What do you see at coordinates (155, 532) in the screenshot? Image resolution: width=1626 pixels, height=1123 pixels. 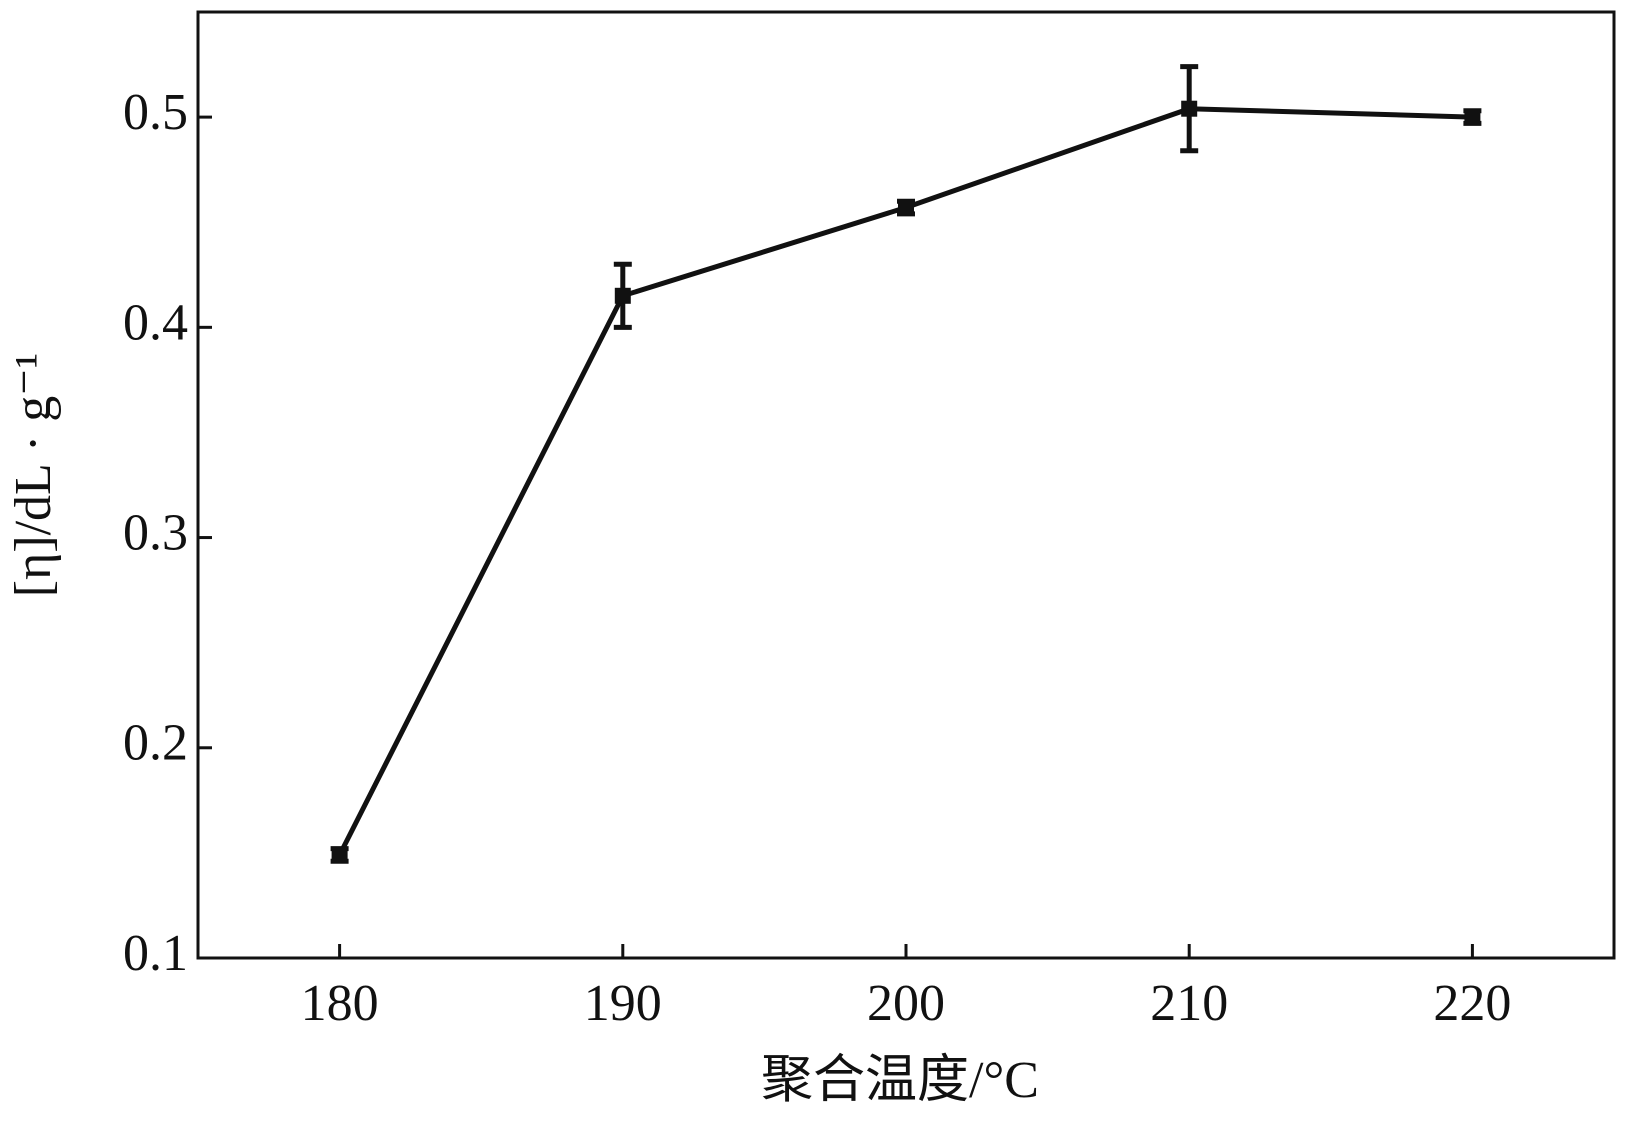 I see `y-tick-label: 0.3` at bounding box center [155, 532].